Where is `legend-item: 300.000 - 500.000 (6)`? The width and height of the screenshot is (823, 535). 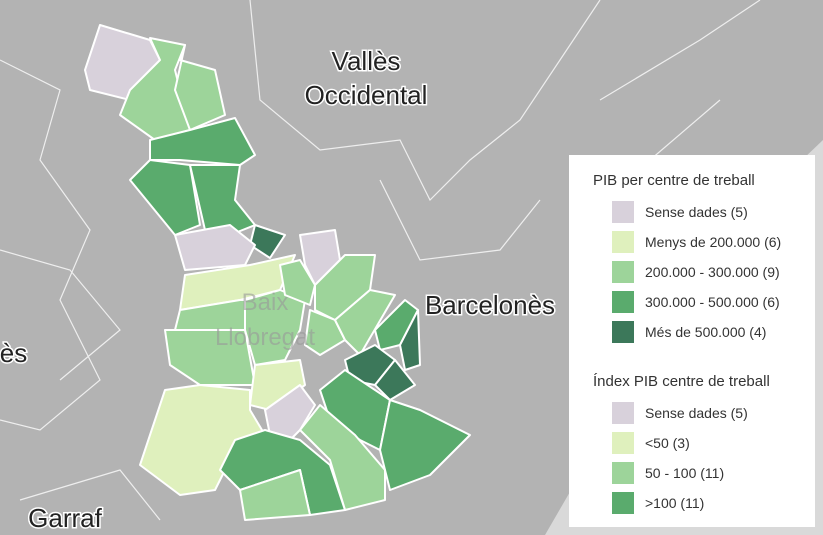
legend-item: 300.000 - 500.000 (6) is located at coordinates (696, 302).